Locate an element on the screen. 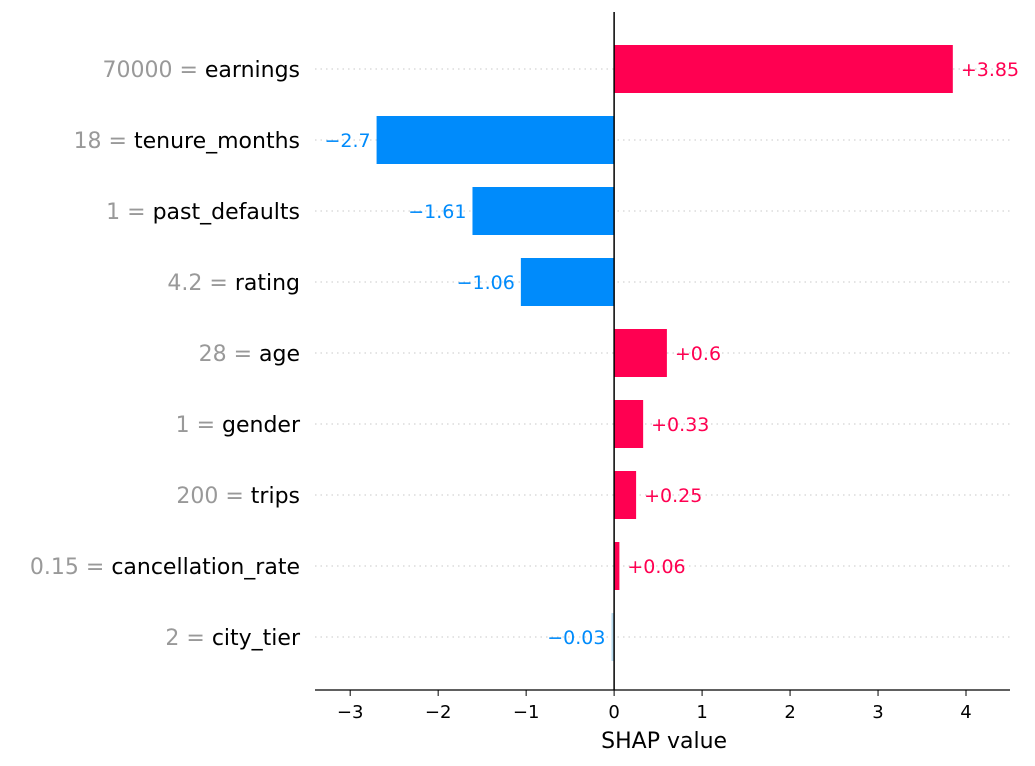 The height and width of the screenshot is (766, 1035). bar-past_defaults is located at coordinates (543, 211).